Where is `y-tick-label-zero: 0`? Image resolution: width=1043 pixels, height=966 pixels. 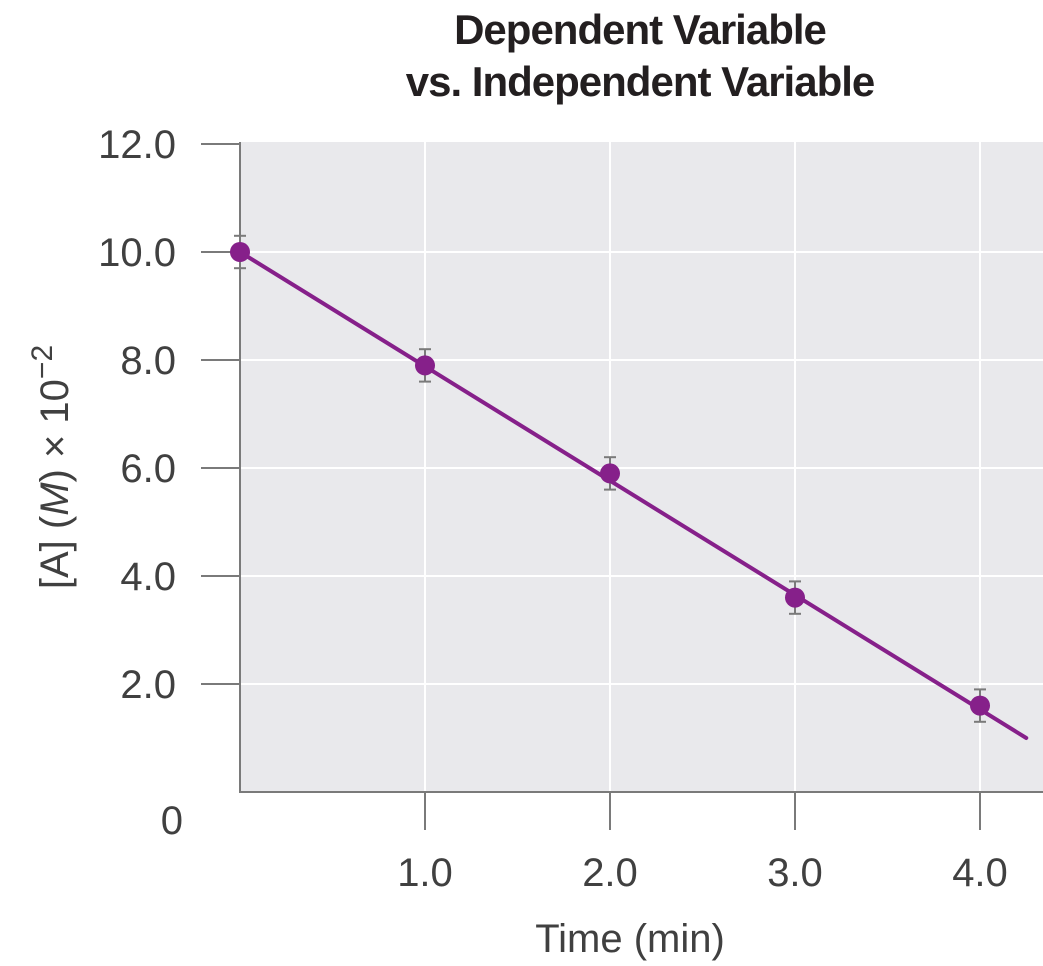
y-tick-label-zero: 0 is located at coordinates (172, 821).